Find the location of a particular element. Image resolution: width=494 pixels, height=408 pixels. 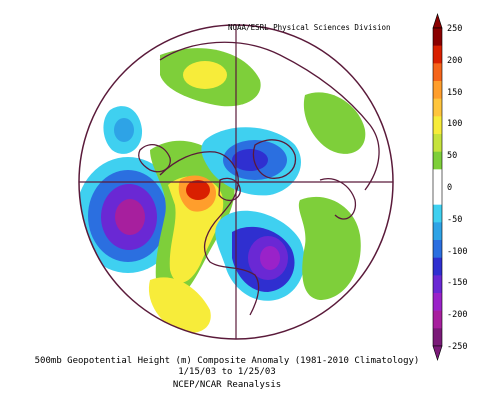

caption-line-3: NCEP/NCAR Reanalysis is located at coordinates (227, 385).